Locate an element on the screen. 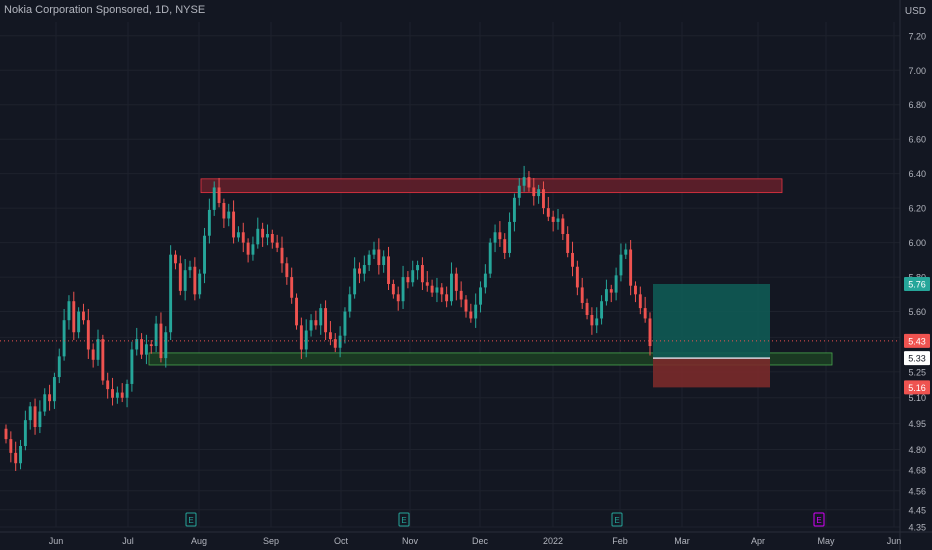 The width and height of the screenshot is (932, 550). y-tick-label: 5.60 is located at coordinates (917, 312).